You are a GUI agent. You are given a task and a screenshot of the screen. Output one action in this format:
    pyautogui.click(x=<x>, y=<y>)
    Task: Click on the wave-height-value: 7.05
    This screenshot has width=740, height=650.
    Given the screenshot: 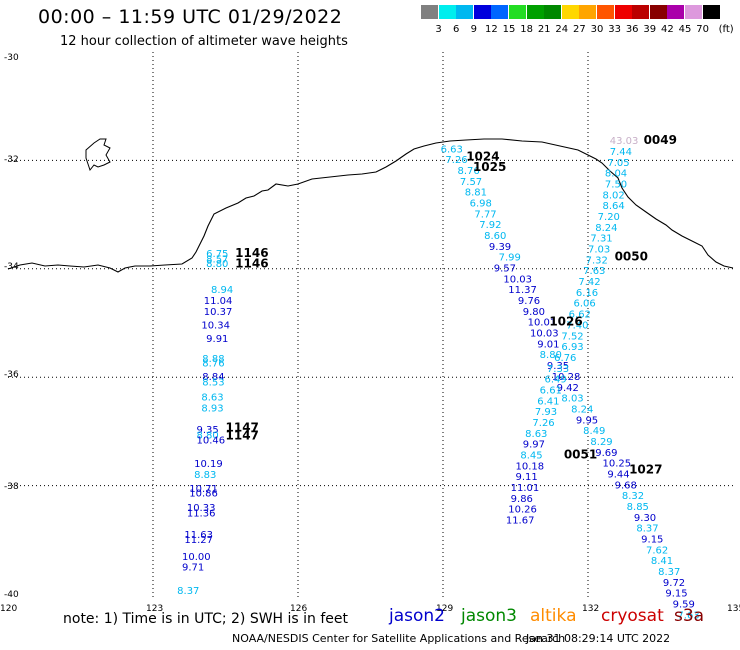 What is the action you would take?
    pyautogui.click(x=618, y=163)
    